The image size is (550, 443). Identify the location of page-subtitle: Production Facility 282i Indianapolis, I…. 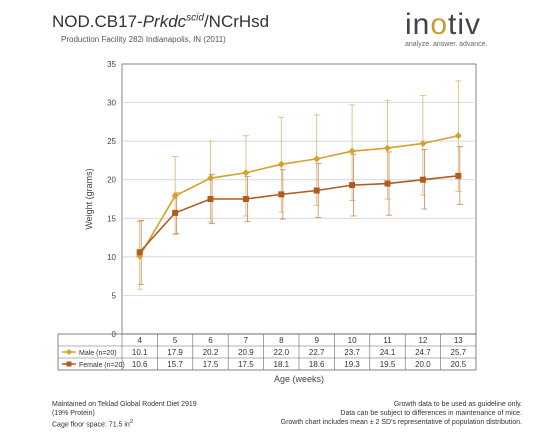
(143, 39).